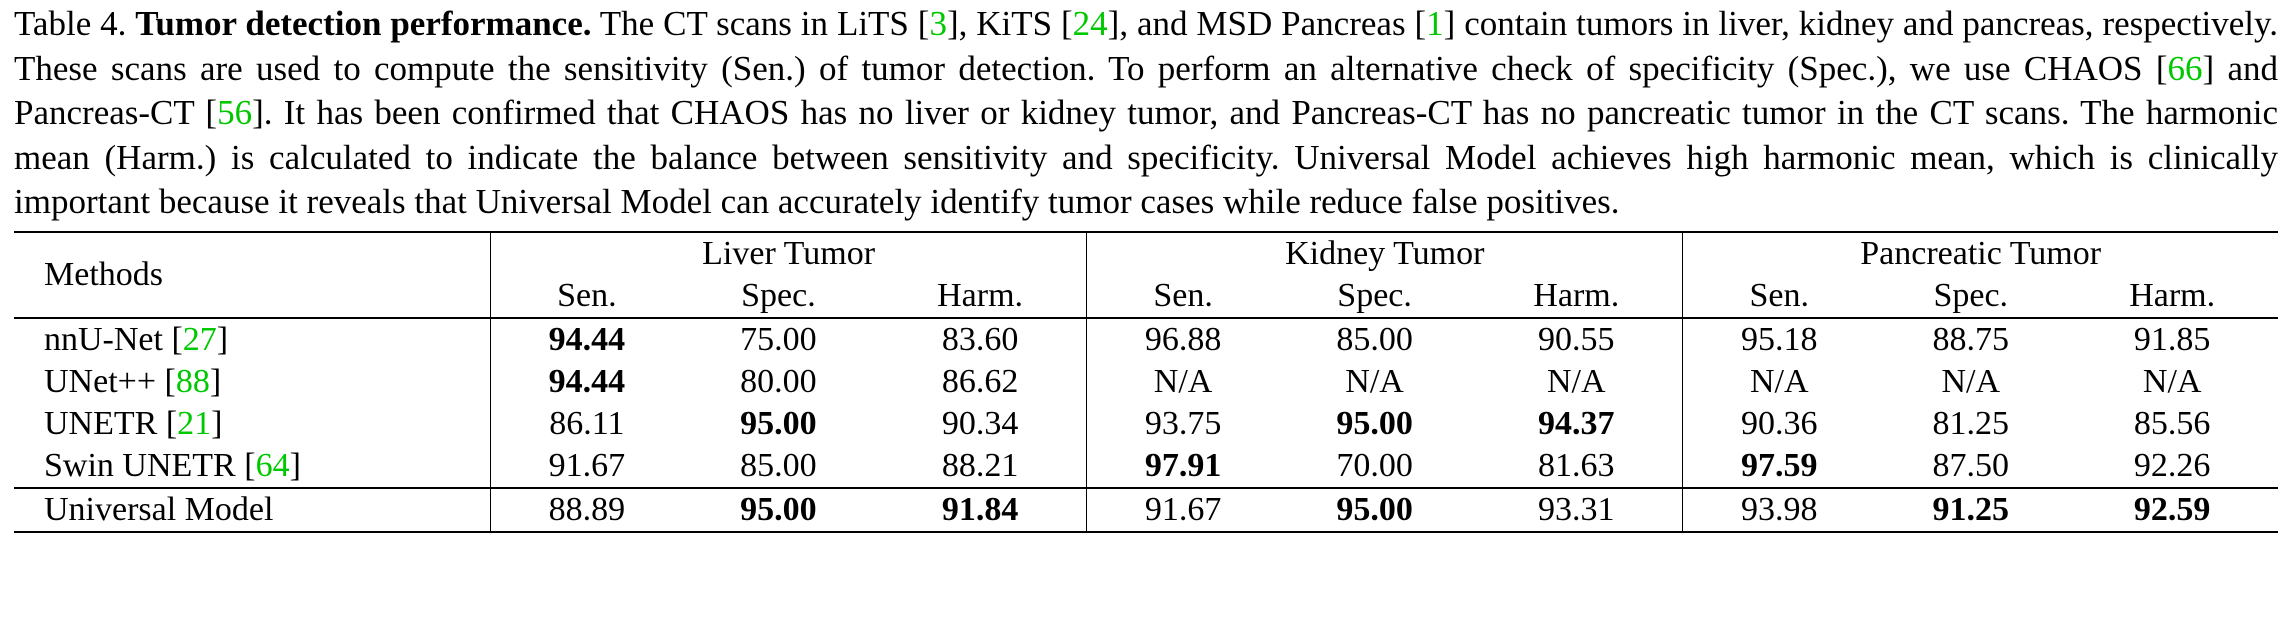 Image resolution: width=2292 pixels, height=638 pixels. What do you see at coordinates (980, 465) in the screenshot?
I see `table-cell: 88.21` at bounding box center [980, 465].